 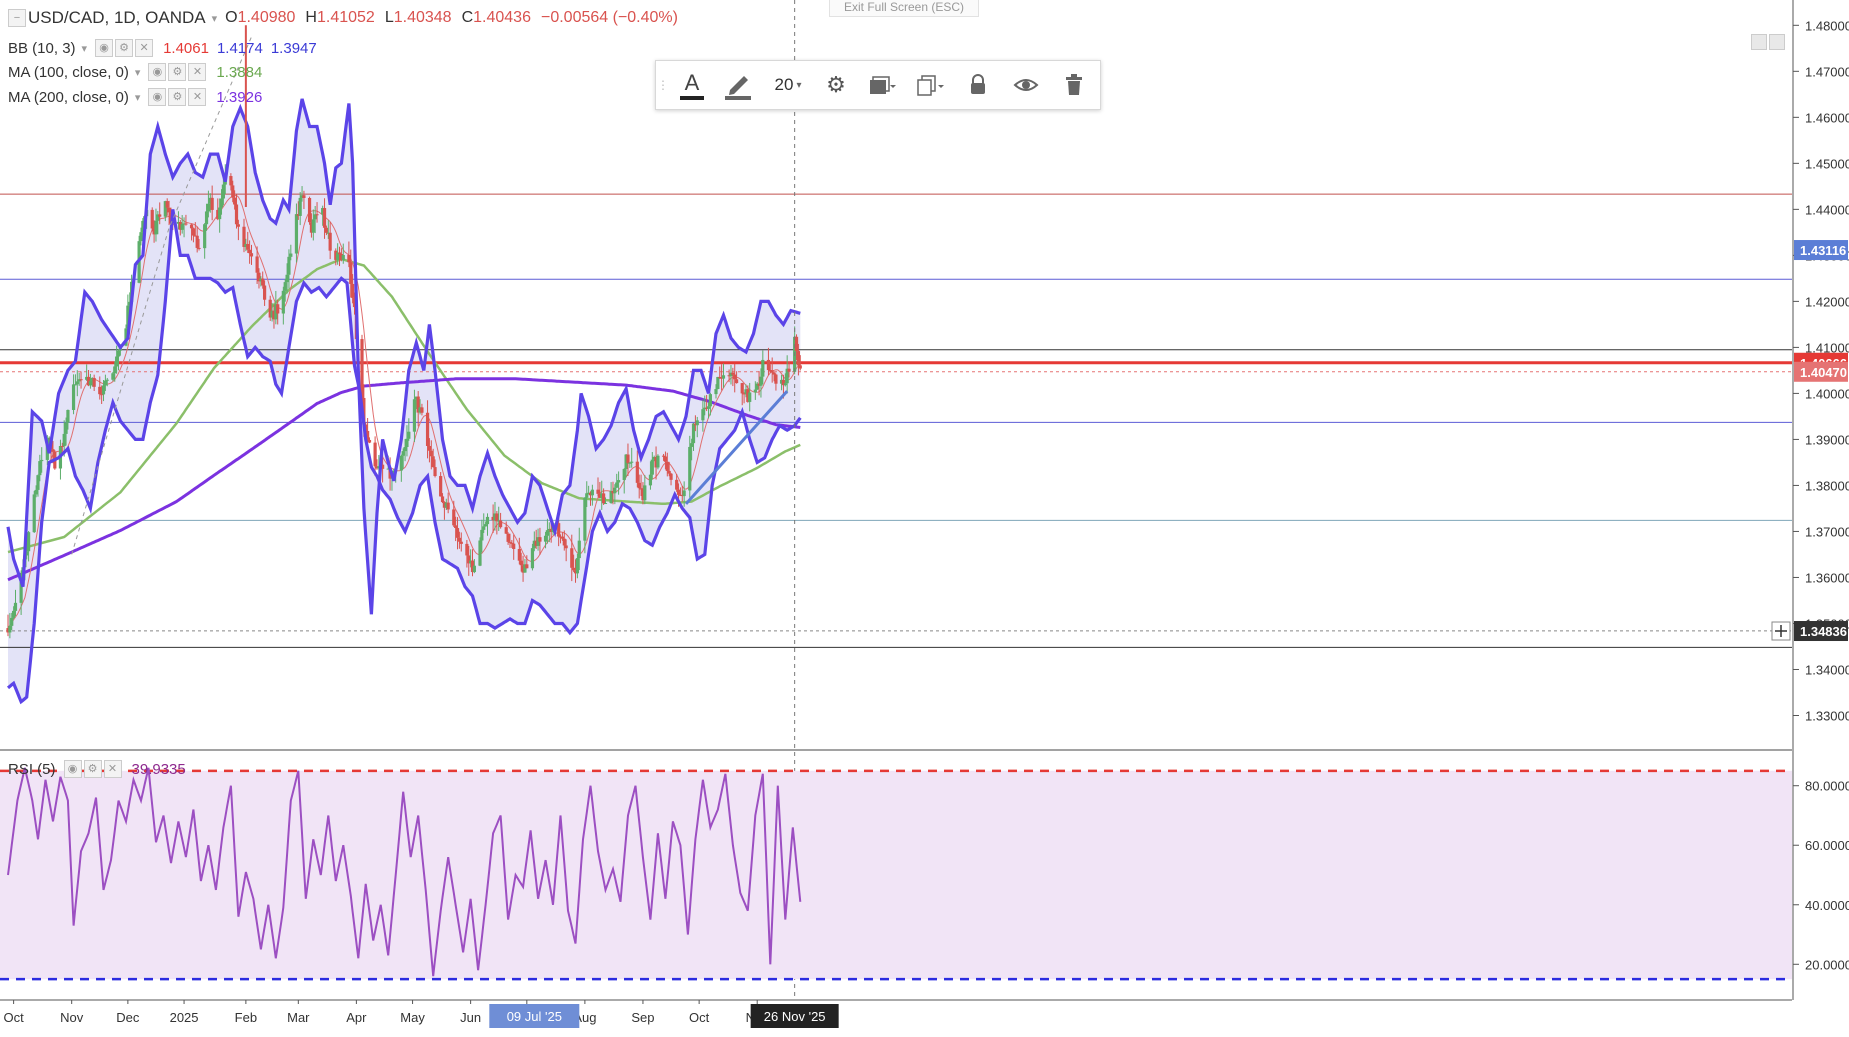 What do you see at coordinates (930, 85) in the screenshot?
I see `clone-button` at bounding box center [930, 85].